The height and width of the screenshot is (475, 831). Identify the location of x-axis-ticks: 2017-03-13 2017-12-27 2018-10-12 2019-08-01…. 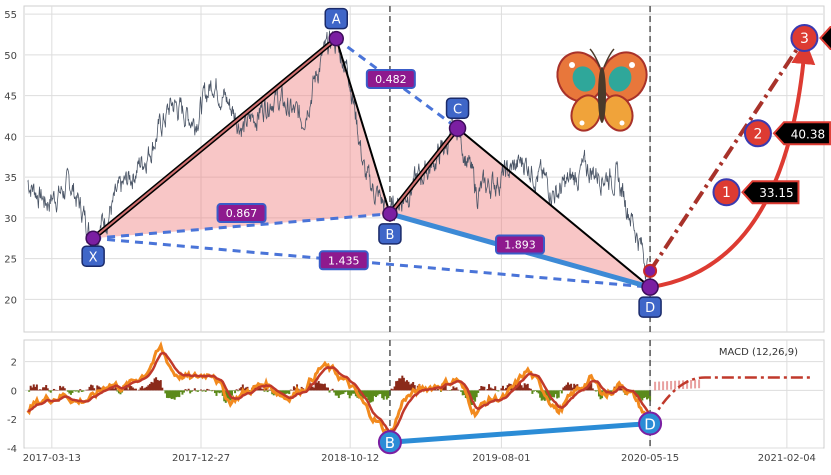
(419, 458).